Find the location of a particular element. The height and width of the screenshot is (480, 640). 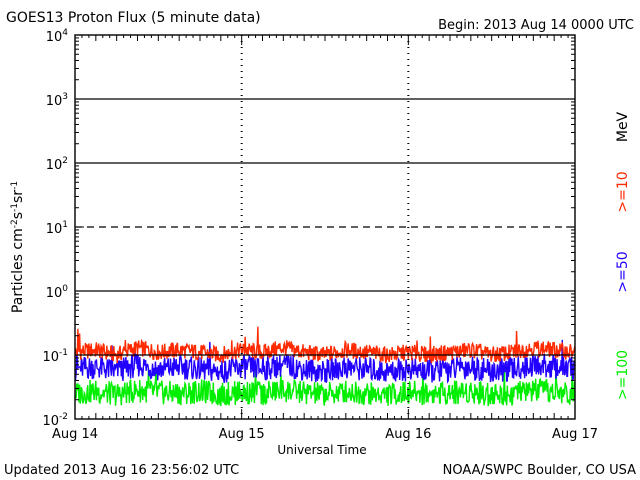

y-tick-label: 10⁰ is located at coordinates (57, 292).